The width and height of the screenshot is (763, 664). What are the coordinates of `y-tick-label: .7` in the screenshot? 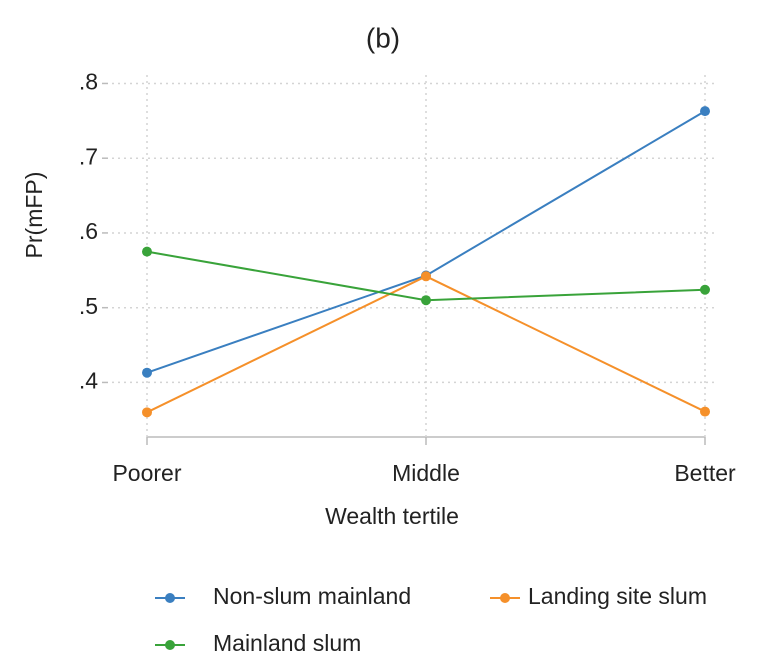 It's located at (88, 156).